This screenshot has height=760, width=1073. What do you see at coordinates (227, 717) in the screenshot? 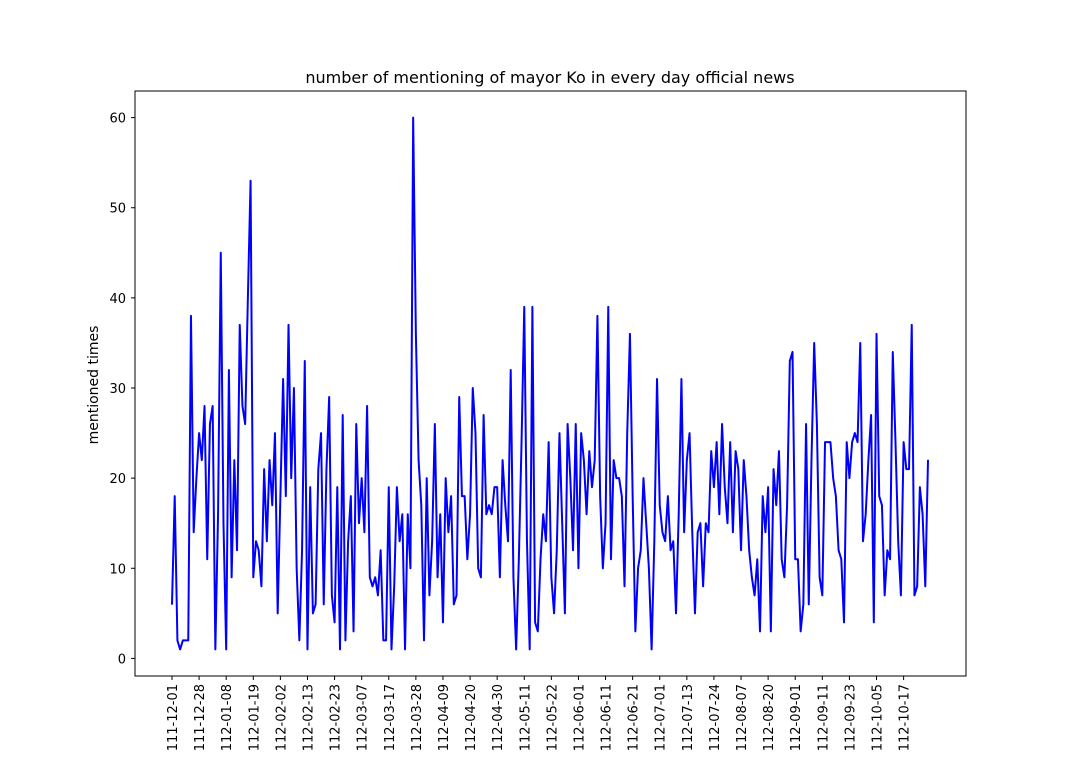
I see `x-tick-label: 112-01-08` at bounding box center [227, 717].